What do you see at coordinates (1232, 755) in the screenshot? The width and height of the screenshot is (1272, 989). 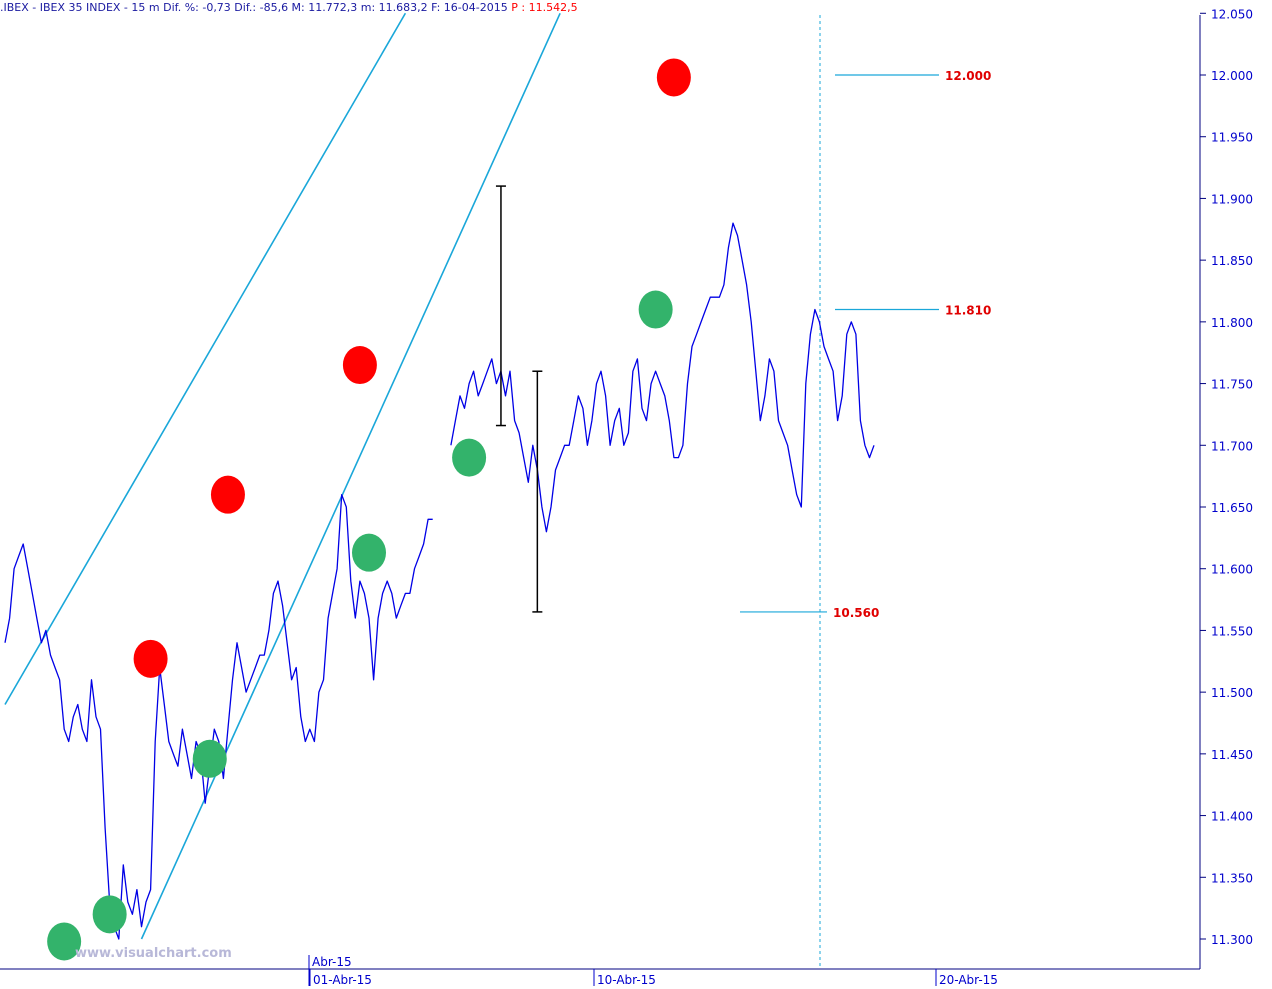 I see `y-tick-label: 11.450` at bounding box center [1232, 755].